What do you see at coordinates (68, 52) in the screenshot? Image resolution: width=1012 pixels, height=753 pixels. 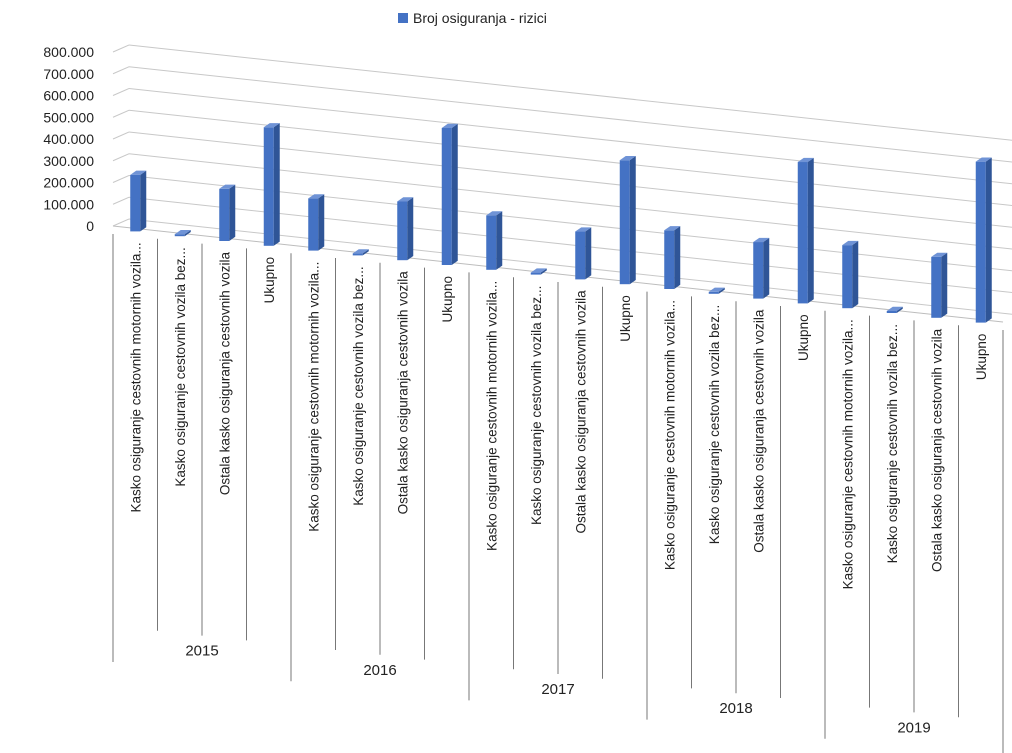 I see `y-tick-label: 800.000` at bounding box center [68, 52].